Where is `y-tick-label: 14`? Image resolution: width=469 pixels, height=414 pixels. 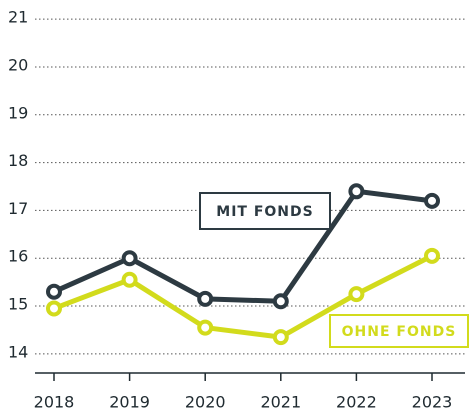
y-tick-label: 14 is located at coordinates (18, 351).